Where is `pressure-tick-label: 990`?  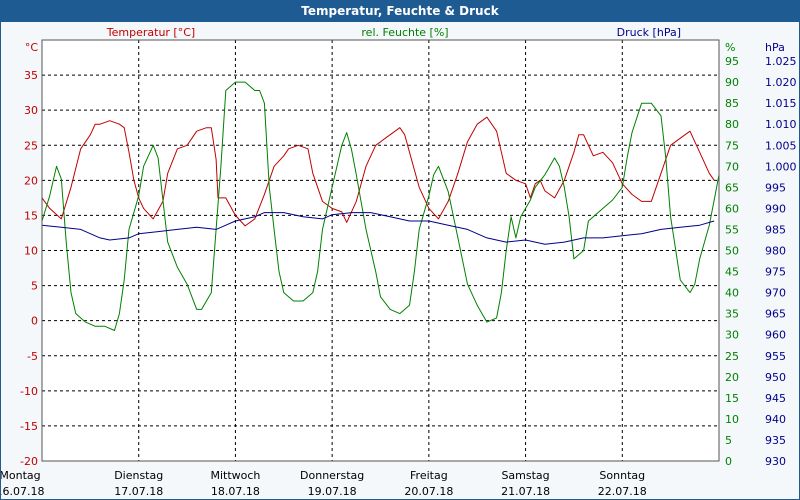 pressure-tick-label: 990 is located at coordinates (775, 208).